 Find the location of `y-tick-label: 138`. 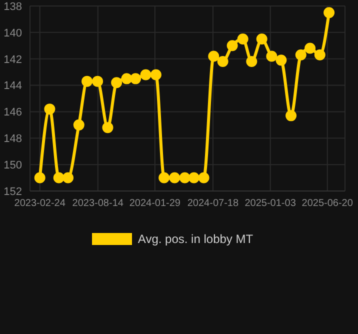

y-tick-label: 138 is located at coordinates (13, 6).